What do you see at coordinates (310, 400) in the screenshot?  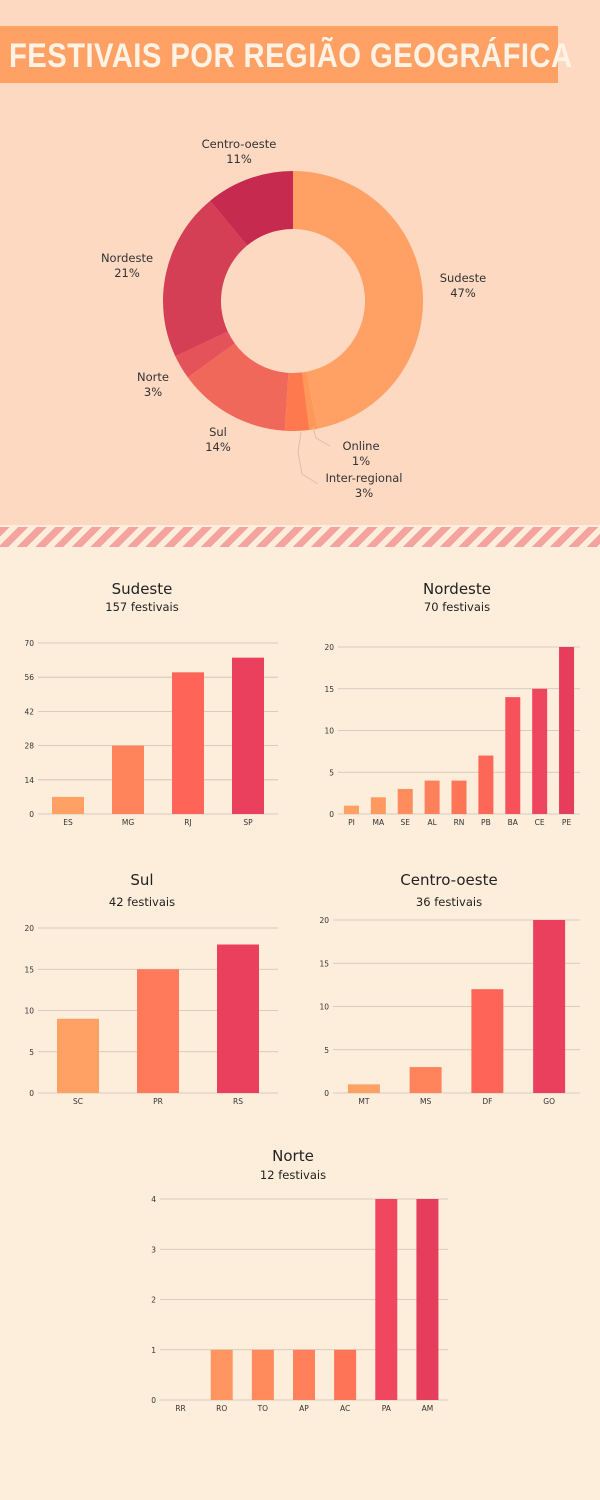 I see `donut-slice-online` at bounding box center [310, 400].